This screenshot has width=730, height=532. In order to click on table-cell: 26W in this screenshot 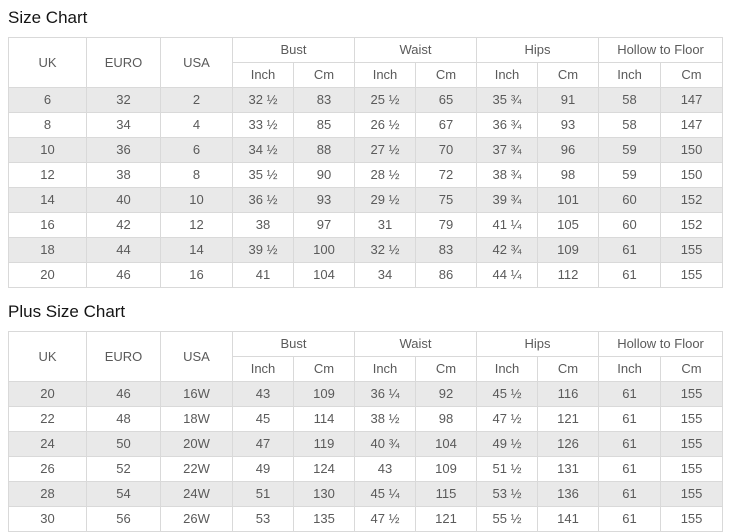, I will do `click(196, 519)`.